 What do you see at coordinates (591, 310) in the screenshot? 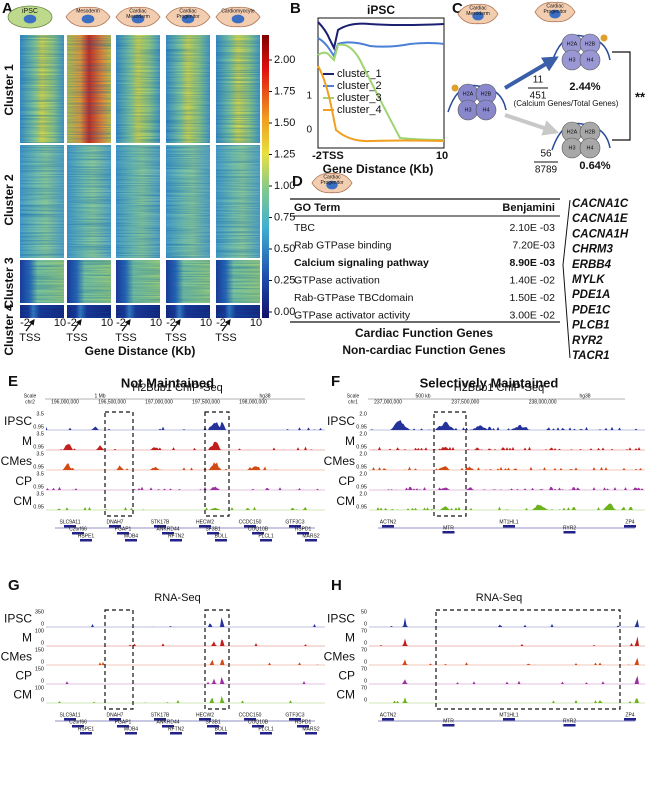
I see `gene-name: PDE1C` at bounding box center [591, 310].